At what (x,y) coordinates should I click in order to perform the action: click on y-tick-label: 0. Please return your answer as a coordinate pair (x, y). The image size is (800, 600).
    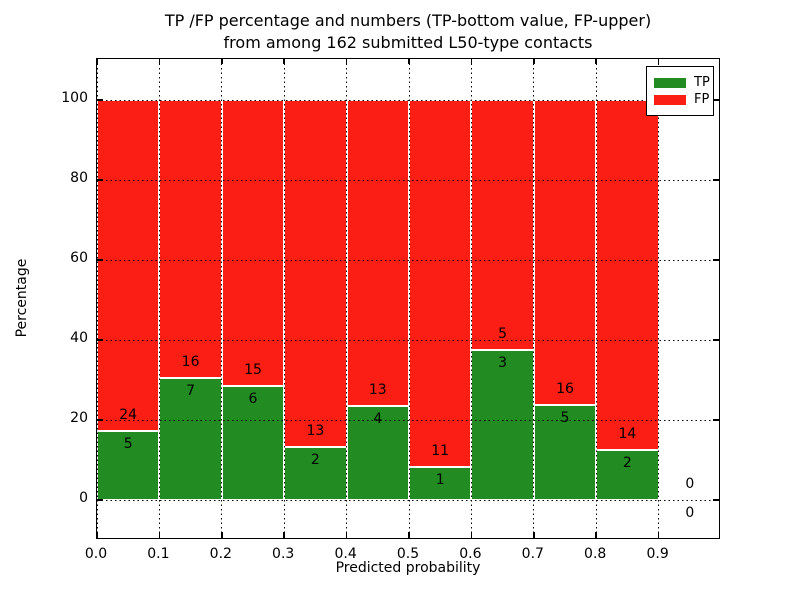
    Looking at the image, I should click on (83, 498).